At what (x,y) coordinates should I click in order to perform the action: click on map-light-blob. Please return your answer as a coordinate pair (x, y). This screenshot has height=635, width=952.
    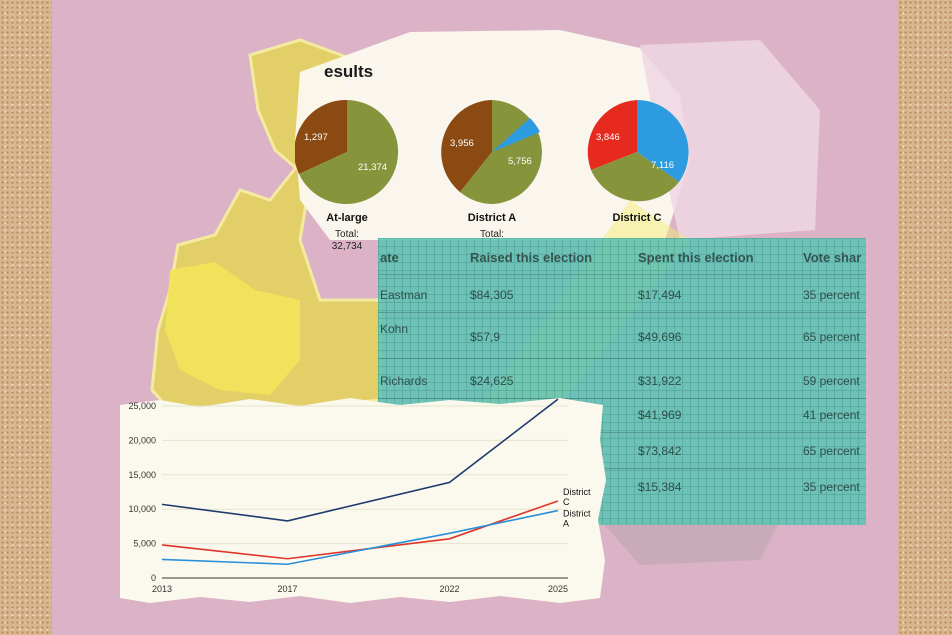
    Looking at the image, I should click on (232, 328).